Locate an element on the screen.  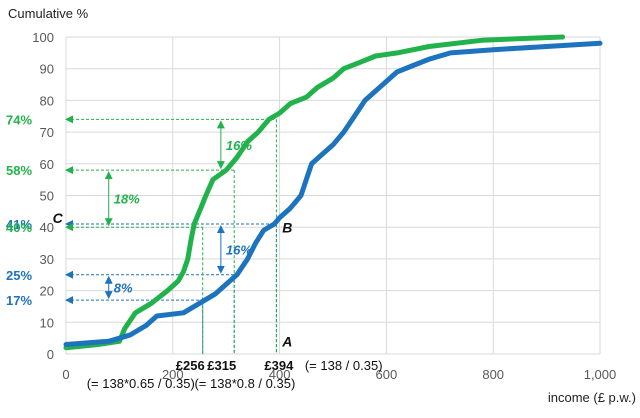
income-label: £315 is located at coordinates (221, 365).